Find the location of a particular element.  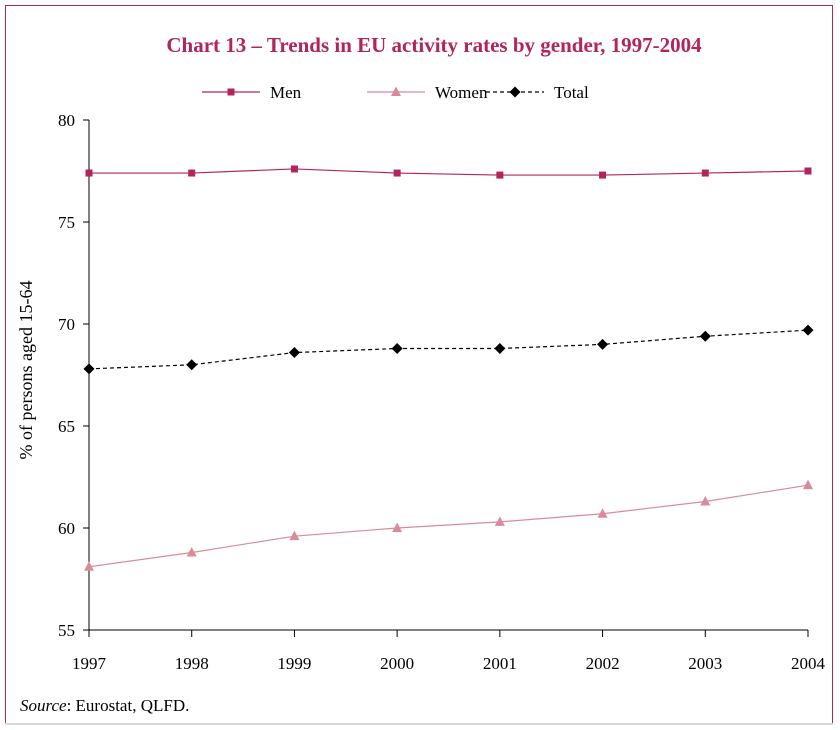

men-line is located at coordinates (449, 172).